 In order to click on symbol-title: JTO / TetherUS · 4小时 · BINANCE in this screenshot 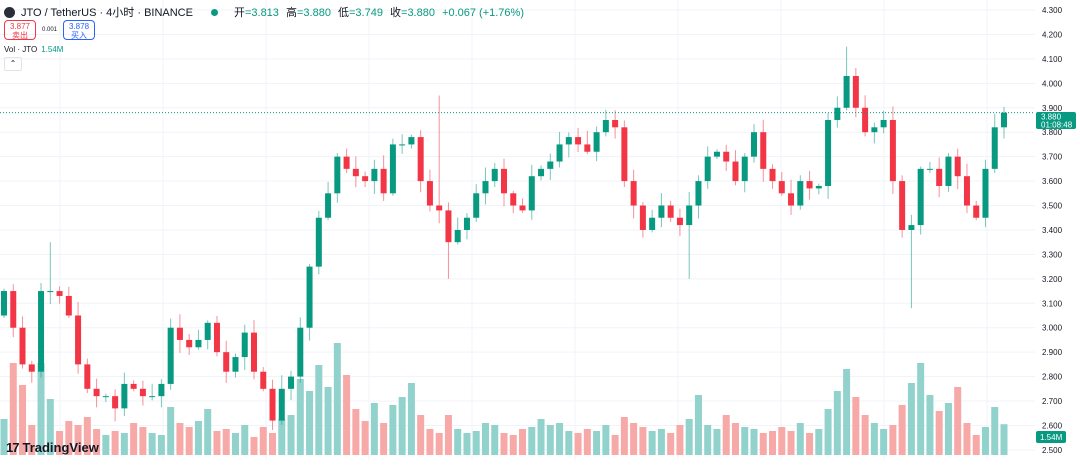, I will do `click(107, 13)`.